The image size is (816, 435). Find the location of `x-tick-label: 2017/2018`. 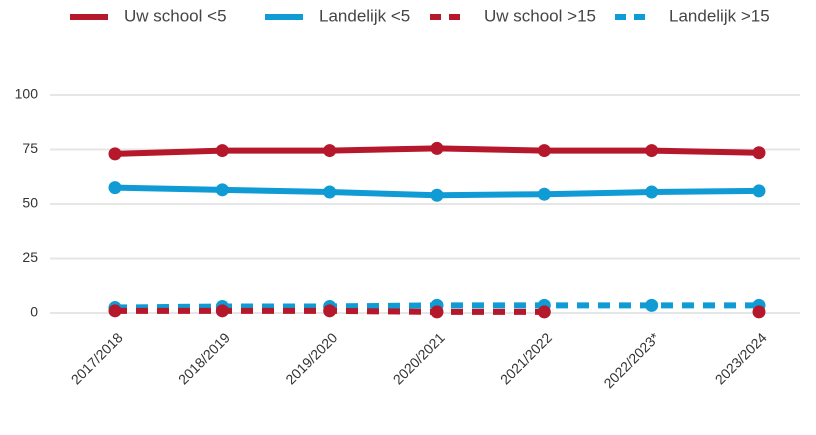

x-tick-label: 2017/2018 is located at coordinates (97, 358).